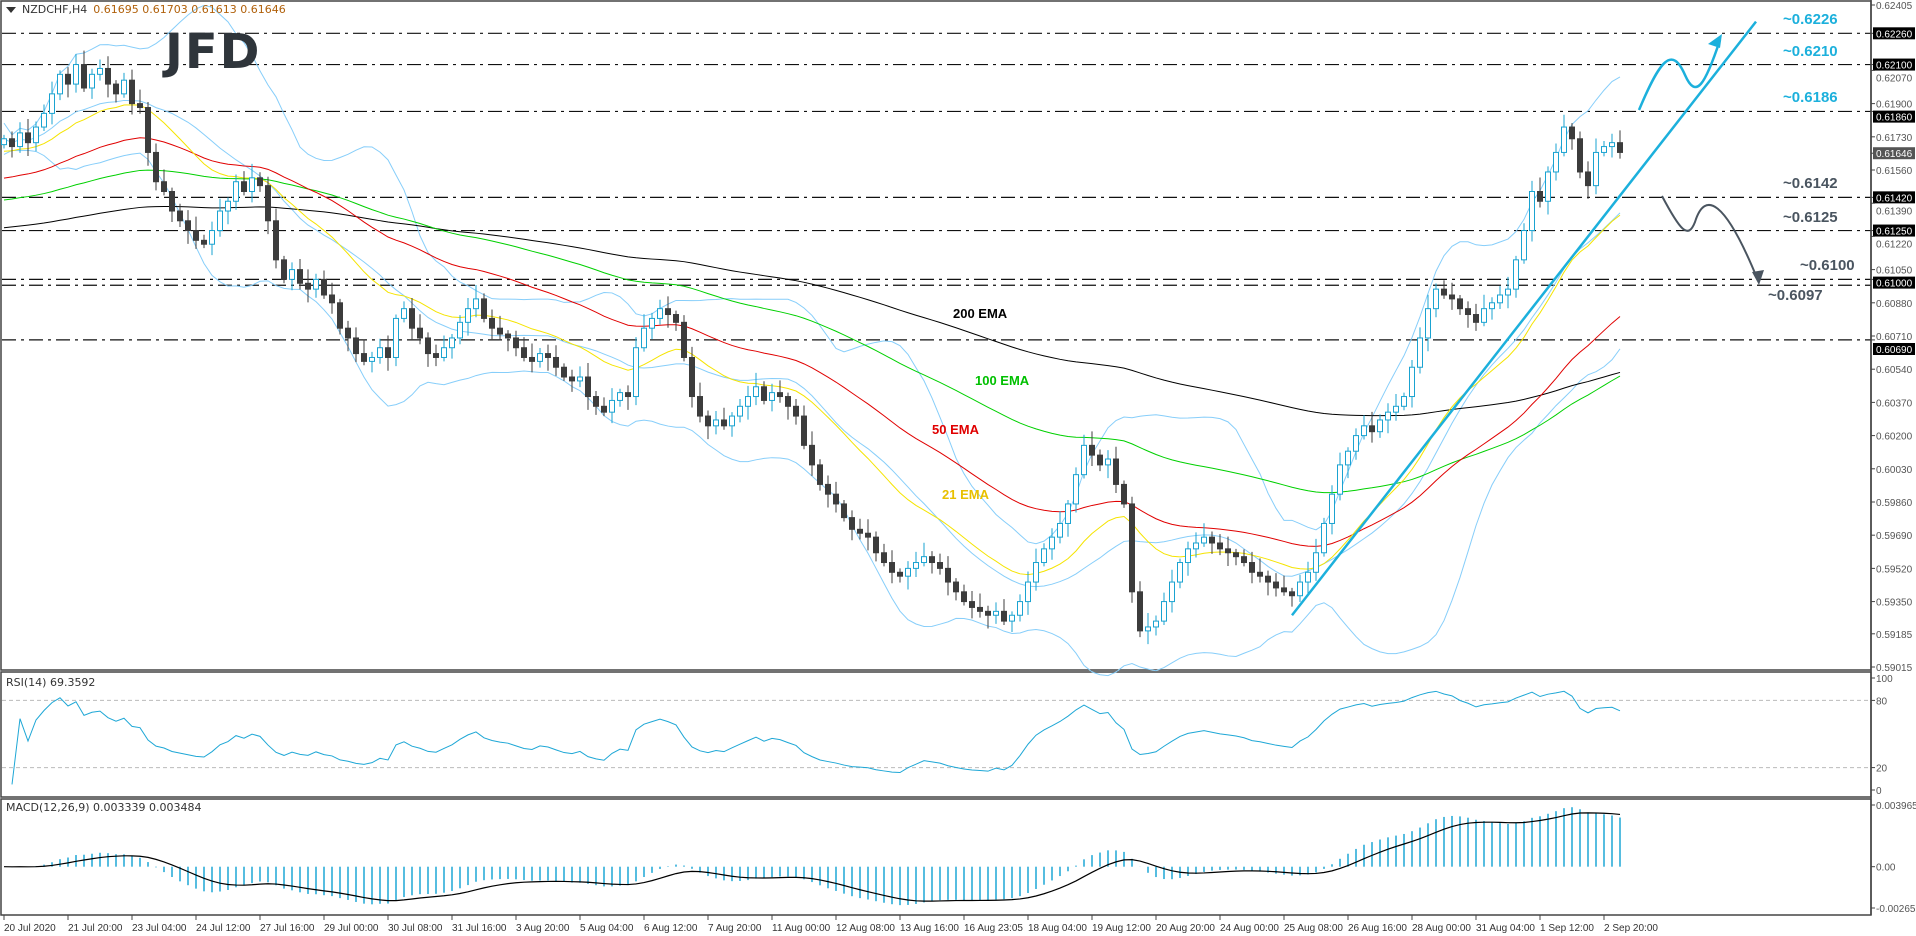 The image size is (1916, 936). Describe the element at coordinates (1894, 536) in the screenshot. I see `price-tick-label: 0.59690` at that location.